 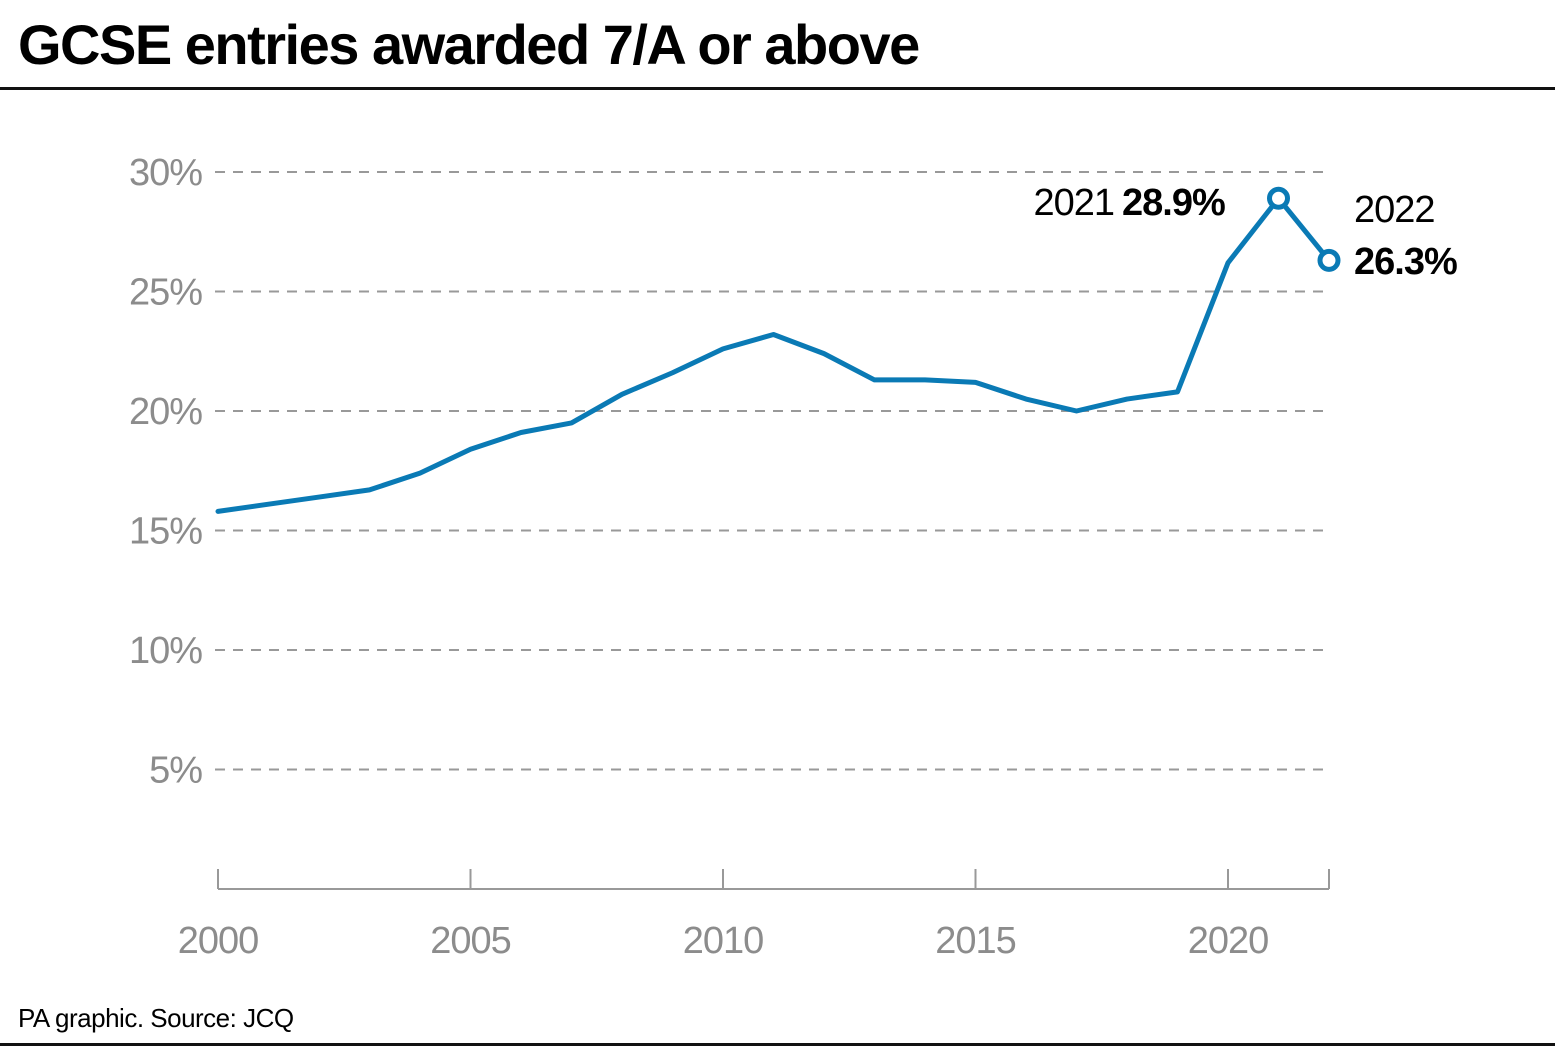 I want to click on annotation-2022-year: 2022, so click(x=1394, y=210).